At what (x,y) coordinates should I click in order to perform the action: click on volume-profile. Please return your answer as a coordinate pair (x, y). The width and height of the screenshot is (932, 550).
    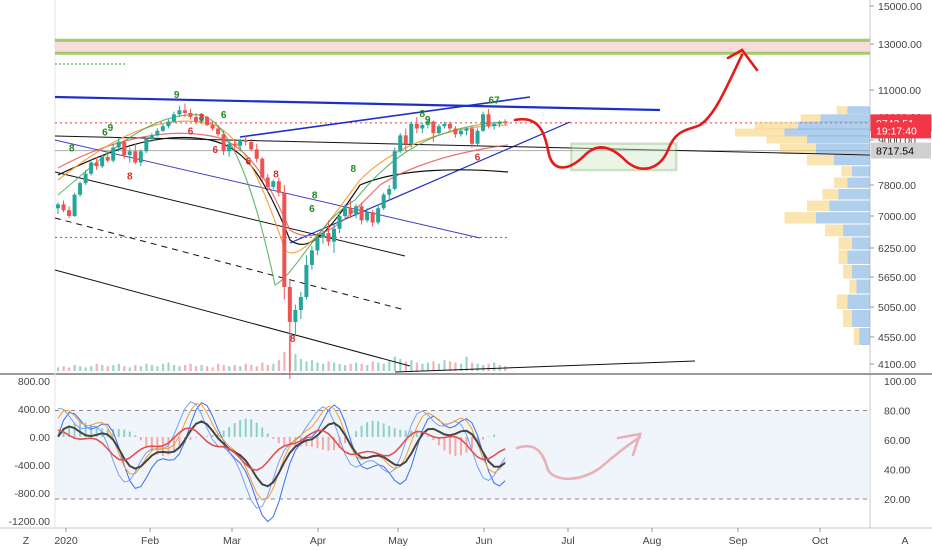
    Looking at the image, I should click on (802, 225).